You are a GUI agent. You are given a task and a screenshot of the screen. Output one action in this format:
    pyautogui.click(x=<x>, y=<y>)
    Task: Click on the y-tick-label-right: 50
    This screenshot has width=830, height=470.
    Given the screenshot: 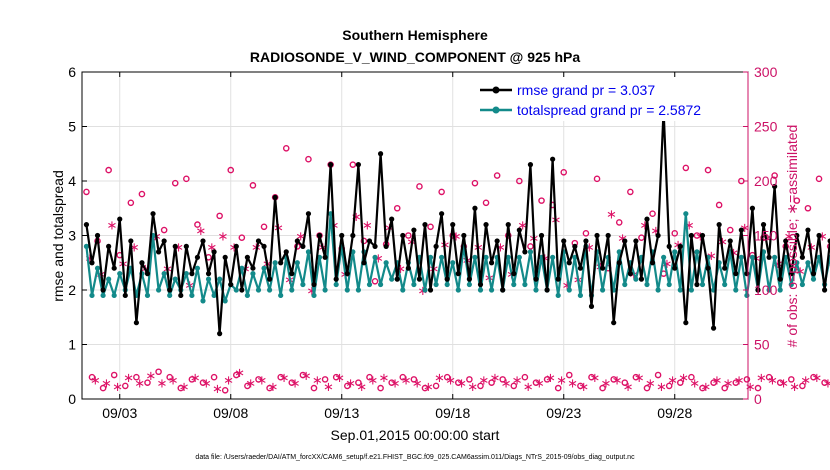 What is the action you would take?
    pyautogui.click(x=762, y=345)
    